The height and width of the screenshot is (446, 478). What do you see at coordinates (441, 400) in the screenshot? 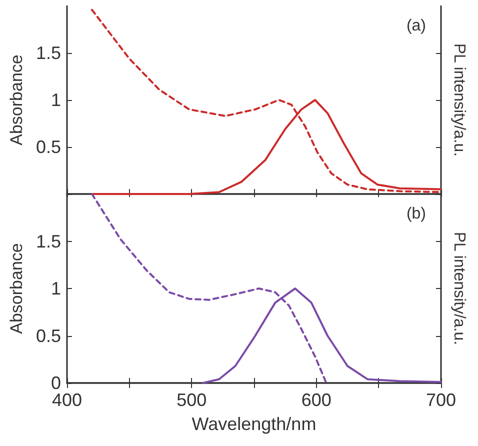
I see `x-tick-label: 700` at bounding box center [441, 400].